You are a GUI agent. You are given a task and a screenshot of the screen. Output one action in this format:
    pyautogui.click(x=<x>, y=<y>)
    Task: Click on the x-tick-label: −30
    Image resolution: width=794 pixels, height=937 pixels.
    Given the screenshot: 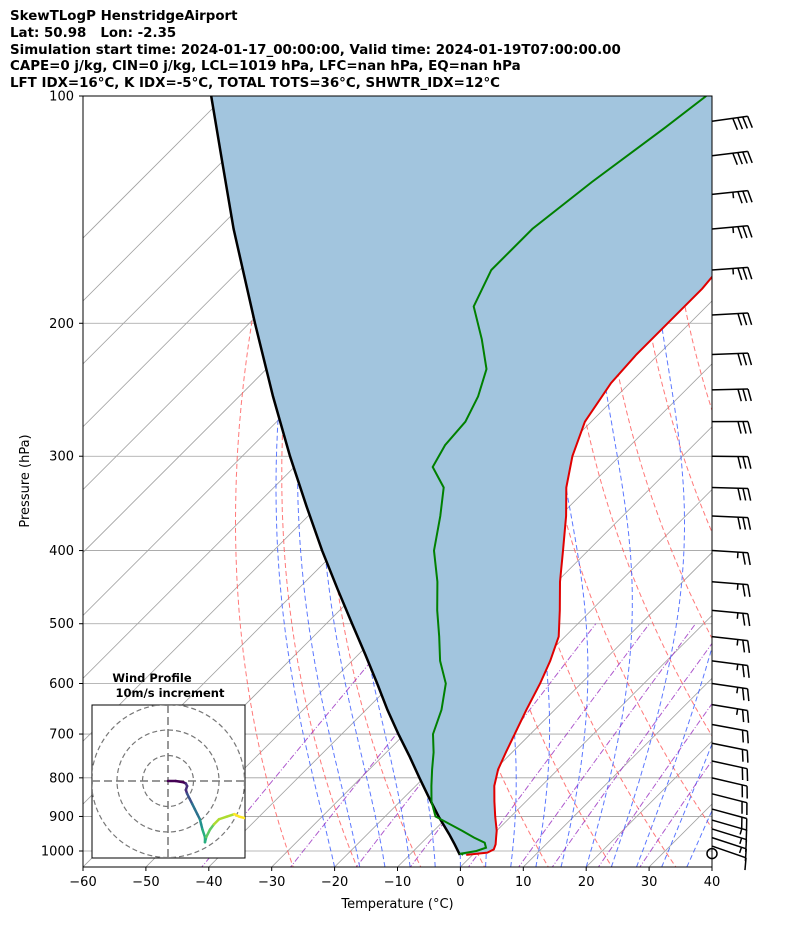 What is the action you would take?
    pyautogui.click(x=271, y=882)
    